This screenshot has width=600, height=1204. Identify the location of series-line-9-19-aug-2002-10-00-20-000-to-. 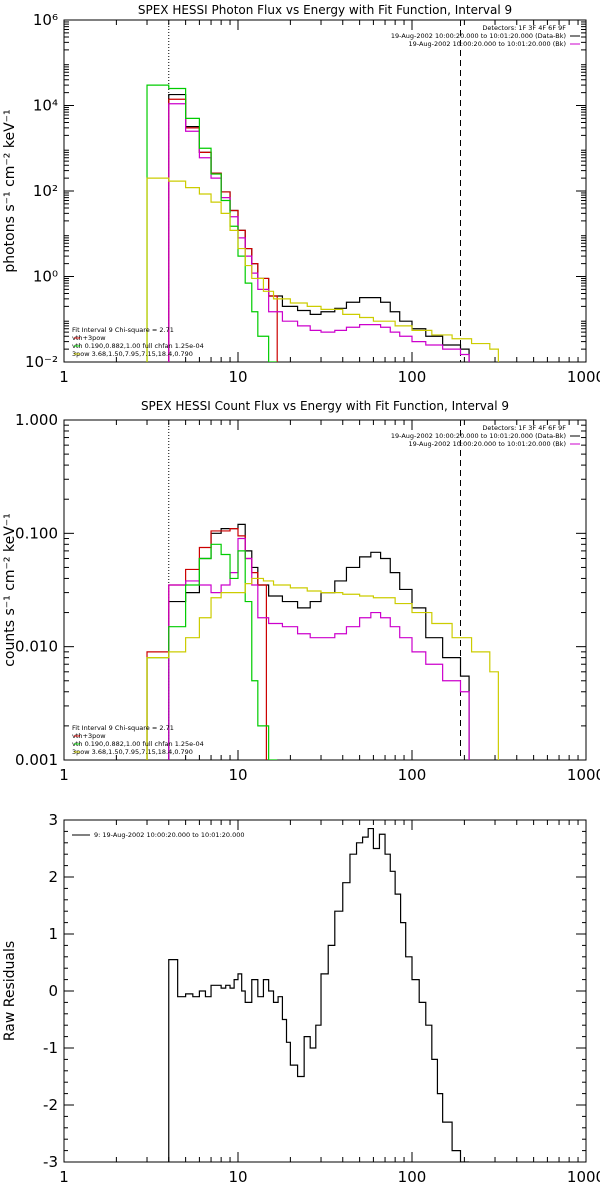
(319, 994).